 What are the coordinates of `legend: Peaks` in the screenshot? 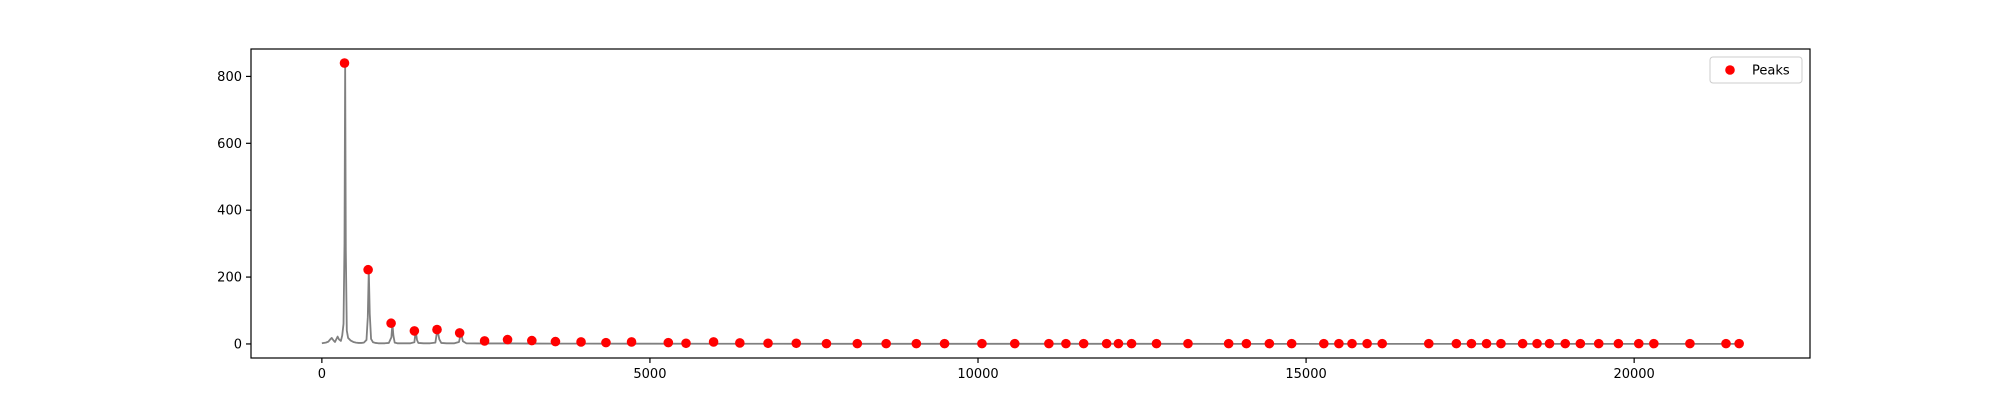 It's located at (1756, 70).